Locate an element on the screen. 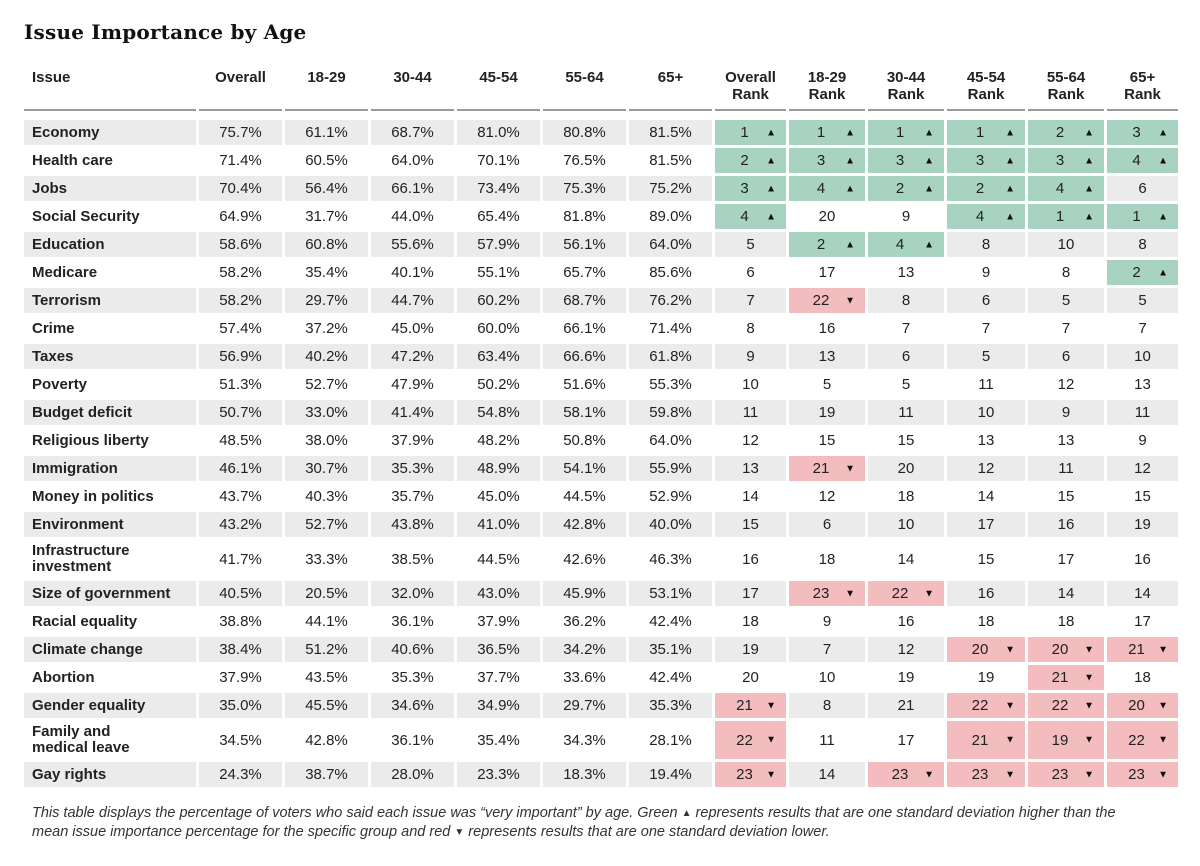  percent-cell: 81.5% is located at coordinates (670, 159).